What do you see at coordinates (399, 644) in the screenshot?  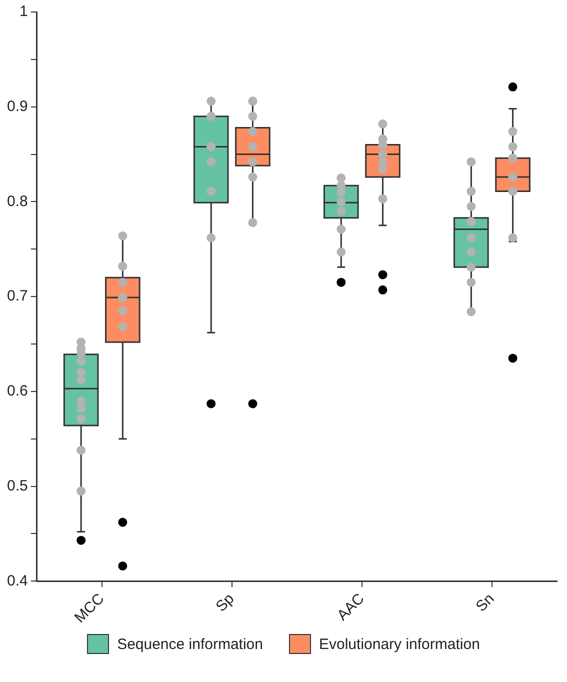 I see `legend-label: Evolutionary information` at bounding box center [399, 644].